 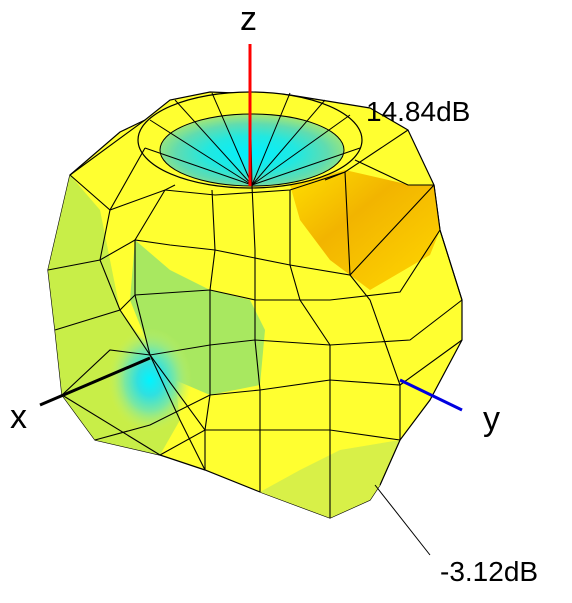 I want to click on min-gain-label: -3.12dB, so click(x=489, y=571).